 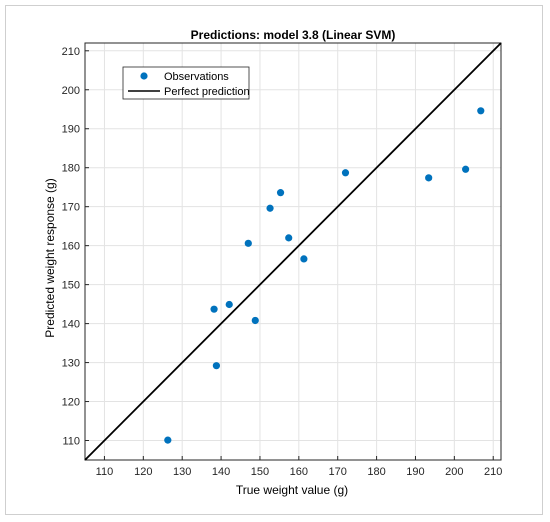 I want to click on x-tick-labels: 110 120 130 140 150 160 170 180 190 200 210, so click(x=299, y=467).